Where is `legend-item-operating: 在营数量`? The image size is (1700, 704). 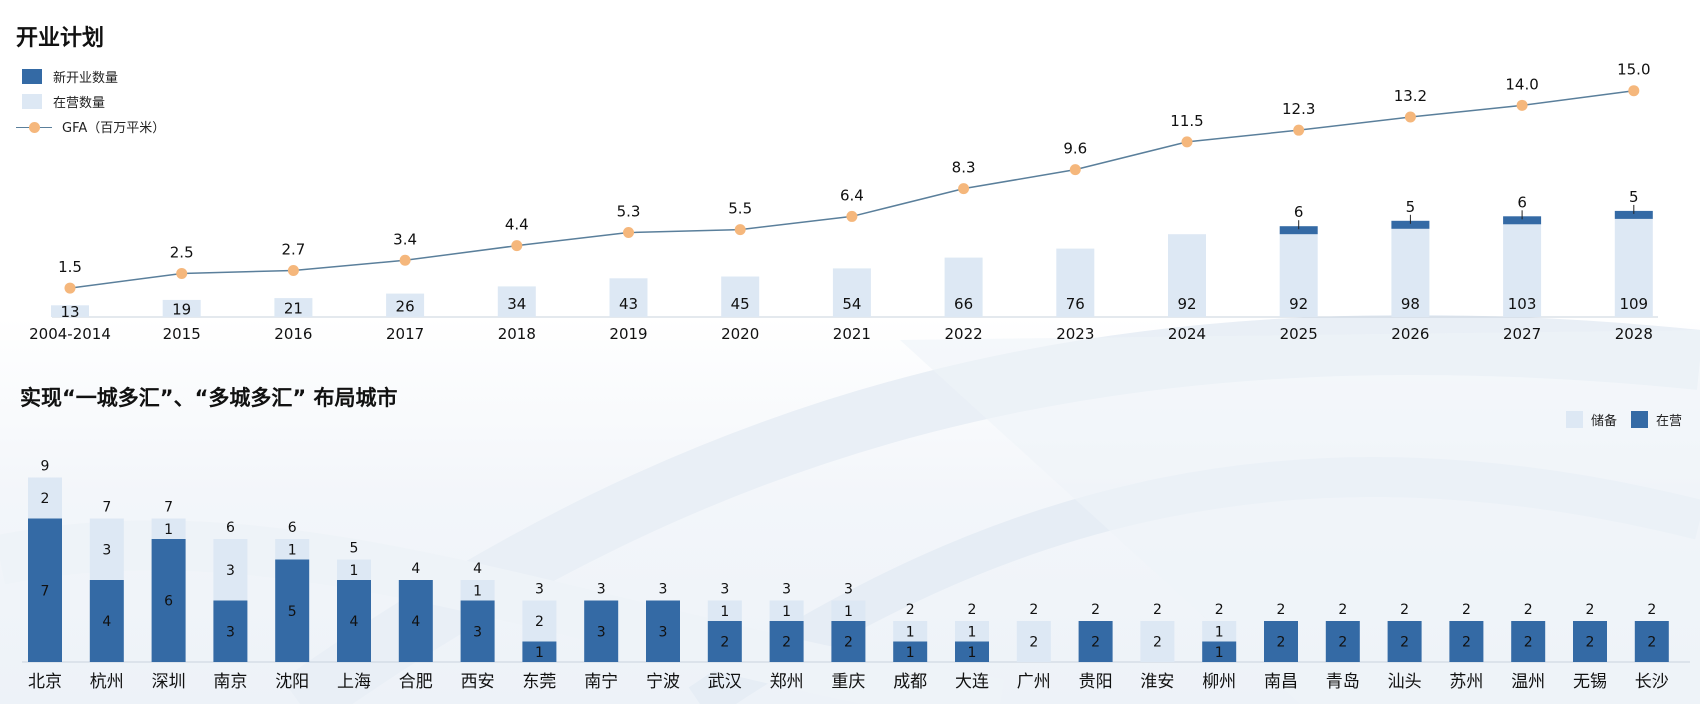
legend-item-operating: 在营数量 is located at coordinates (93, 101).